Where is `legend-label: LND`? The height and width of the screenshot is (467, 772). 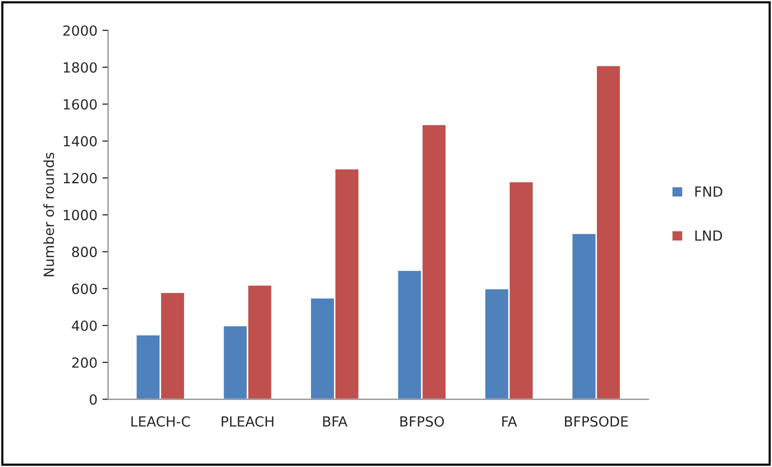
legend-label: LND is located at coordinates (708, 235).